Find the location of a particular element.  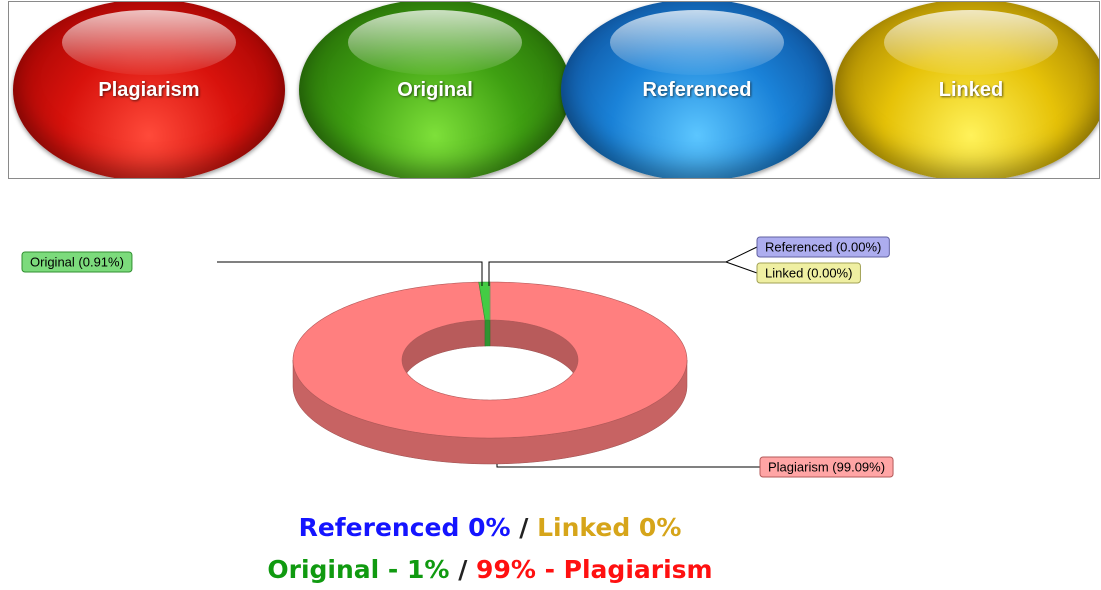

button-label: Original is located at coordinates (435, 89).